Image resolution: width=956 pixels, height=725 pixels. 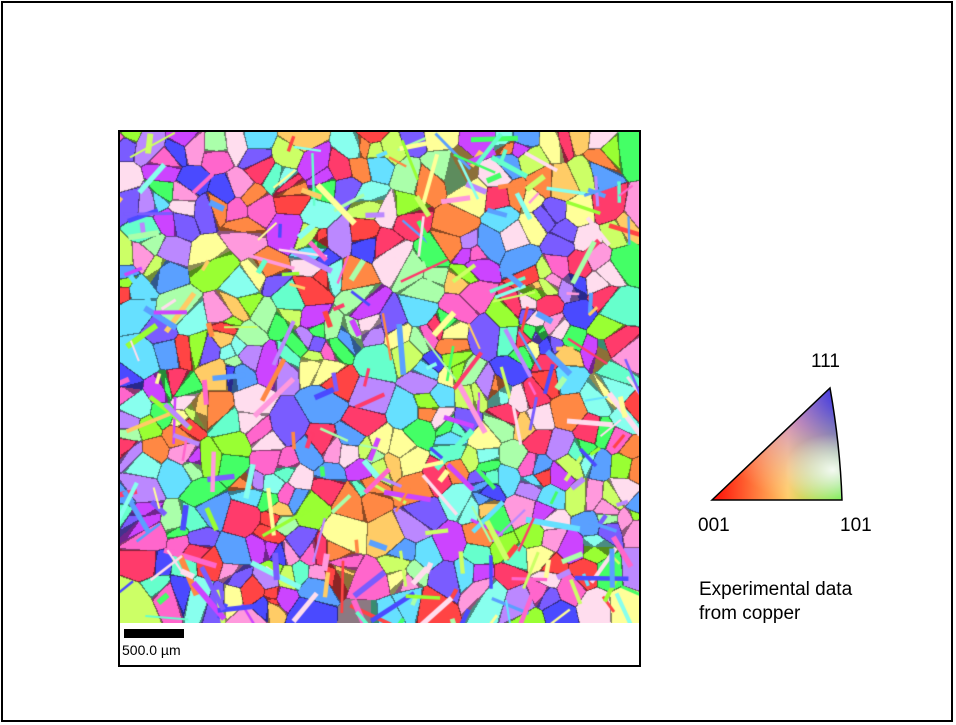 I want to click on ipf-label-001: 001, so click(x=714, y=525).